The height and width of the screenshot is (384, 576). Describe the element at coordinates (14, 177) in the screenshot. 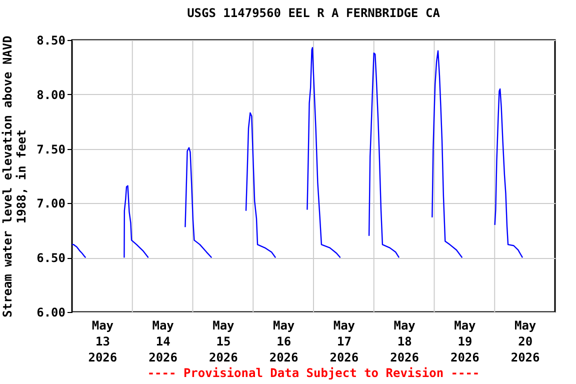

I see `y-axis-title: Stream water level elevation above NAVD 1988, in feet` at that location.